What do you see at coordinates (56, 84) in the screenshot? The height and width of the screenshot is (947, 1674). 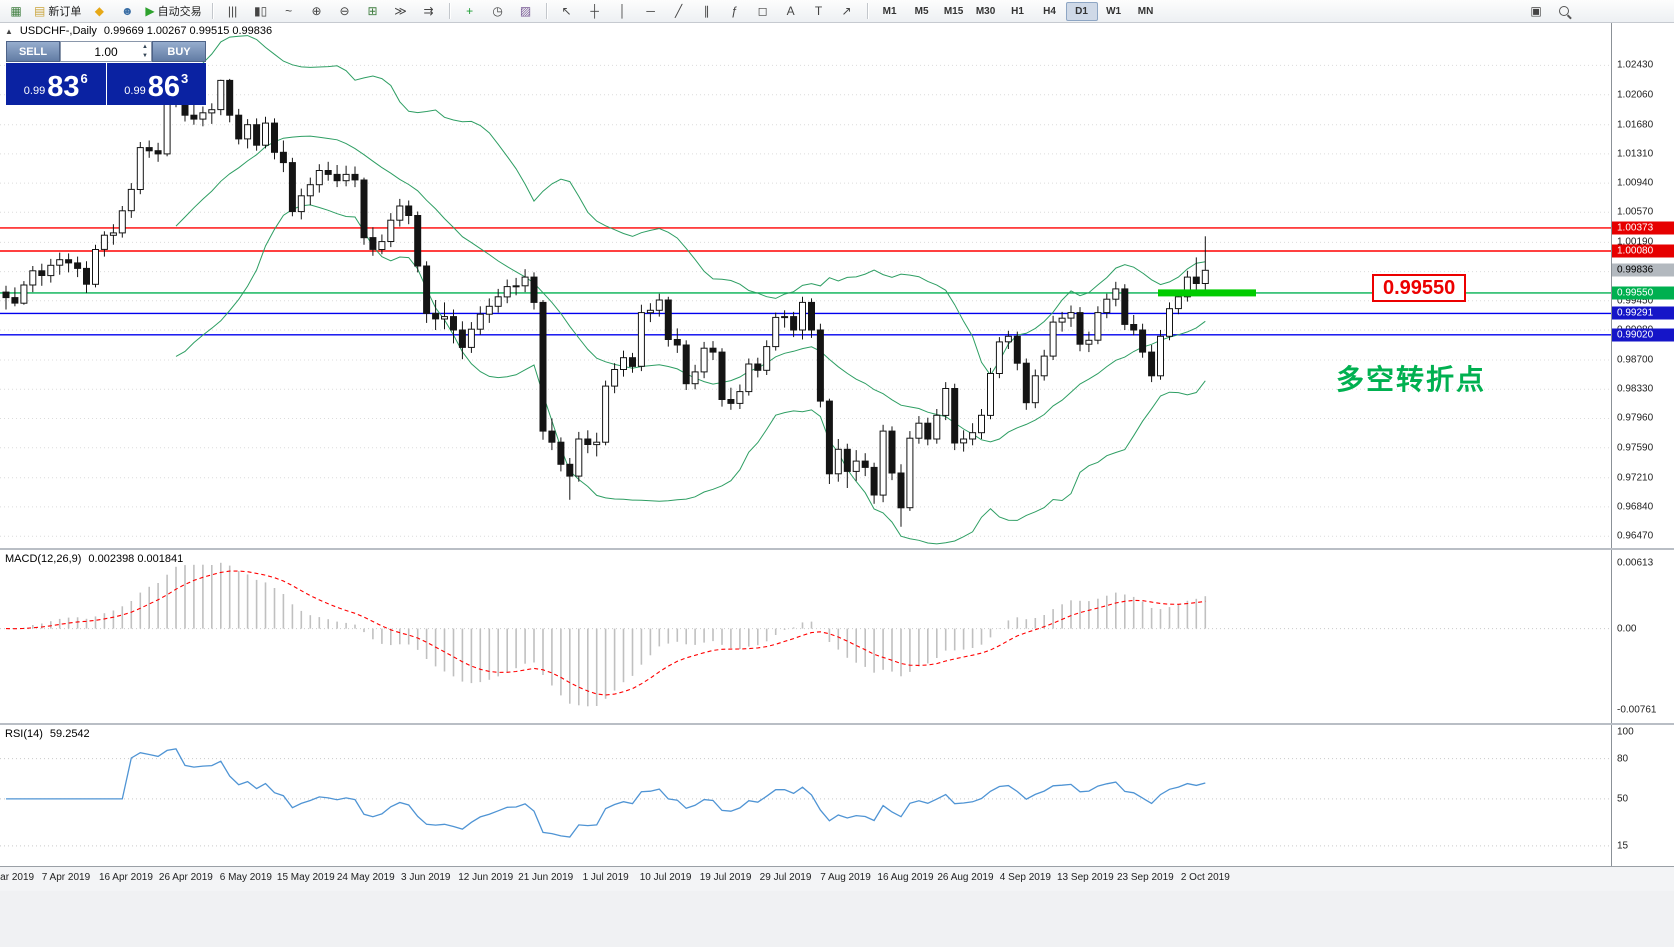 I see `sell-price-display: 0.99 83 6` at bounding box center [56, 84].